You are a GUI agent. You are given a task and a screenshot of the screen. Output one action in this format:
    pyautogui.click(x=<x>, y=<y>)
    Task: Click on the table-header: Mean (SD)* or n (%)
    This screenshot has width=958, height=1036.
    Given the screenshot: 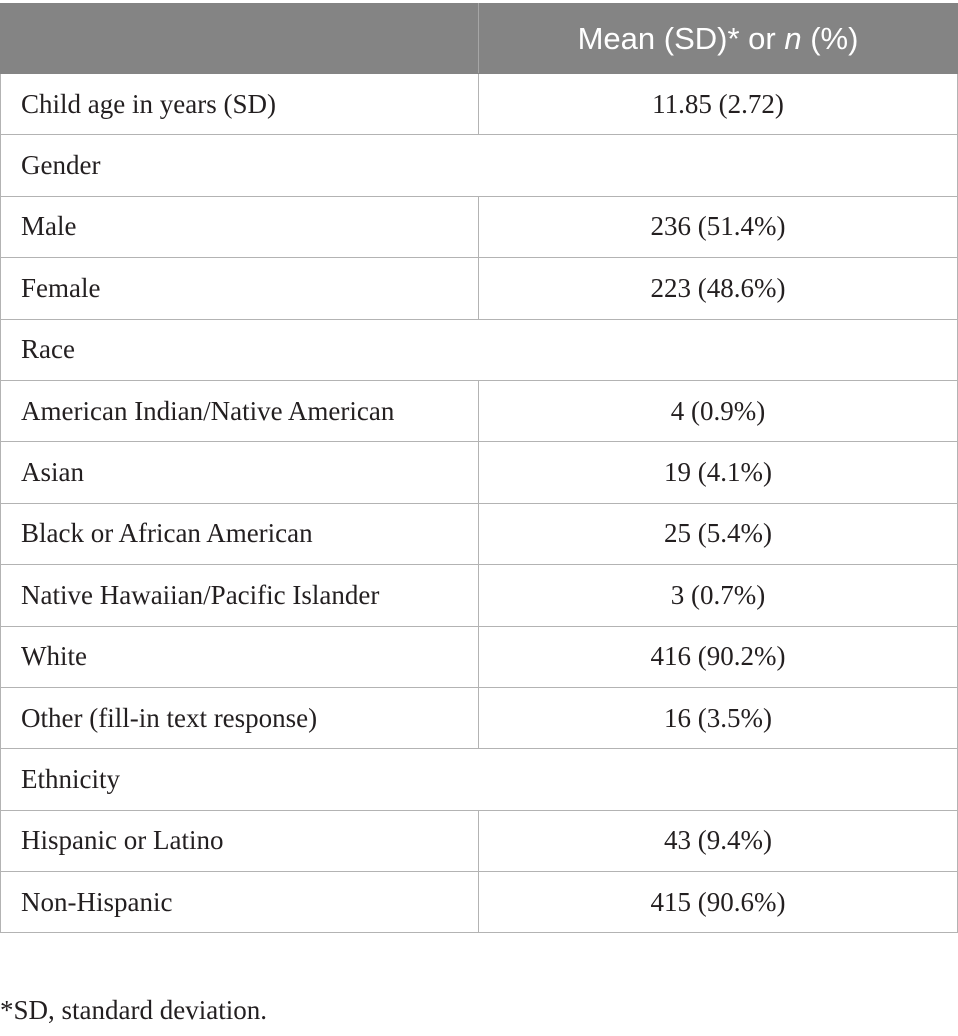 What is the action you would take?
    pyautogui.click(x=479, y=38)
    